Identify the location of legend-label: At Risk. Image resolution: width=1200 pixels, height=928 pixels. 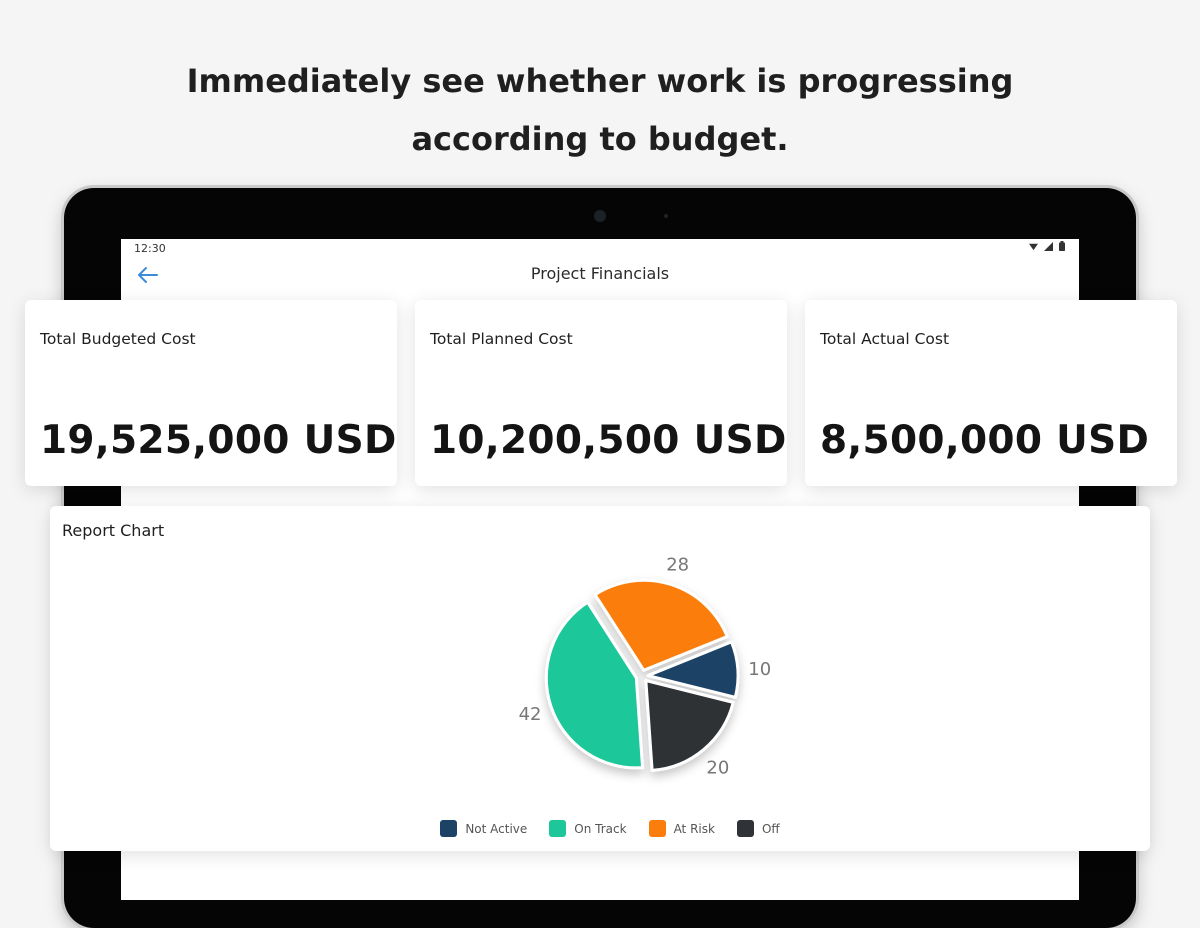
(694, 828).